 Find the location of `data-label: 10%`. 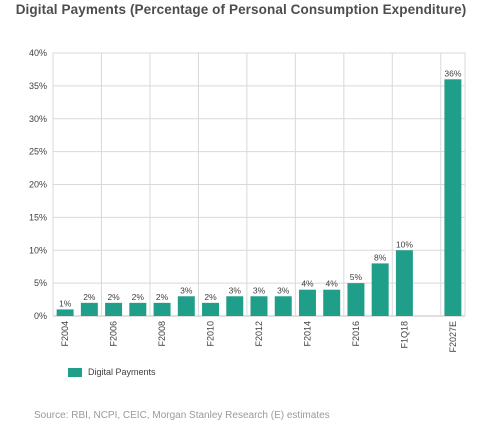

data-label: 10% is located at coordinates (404, 244).